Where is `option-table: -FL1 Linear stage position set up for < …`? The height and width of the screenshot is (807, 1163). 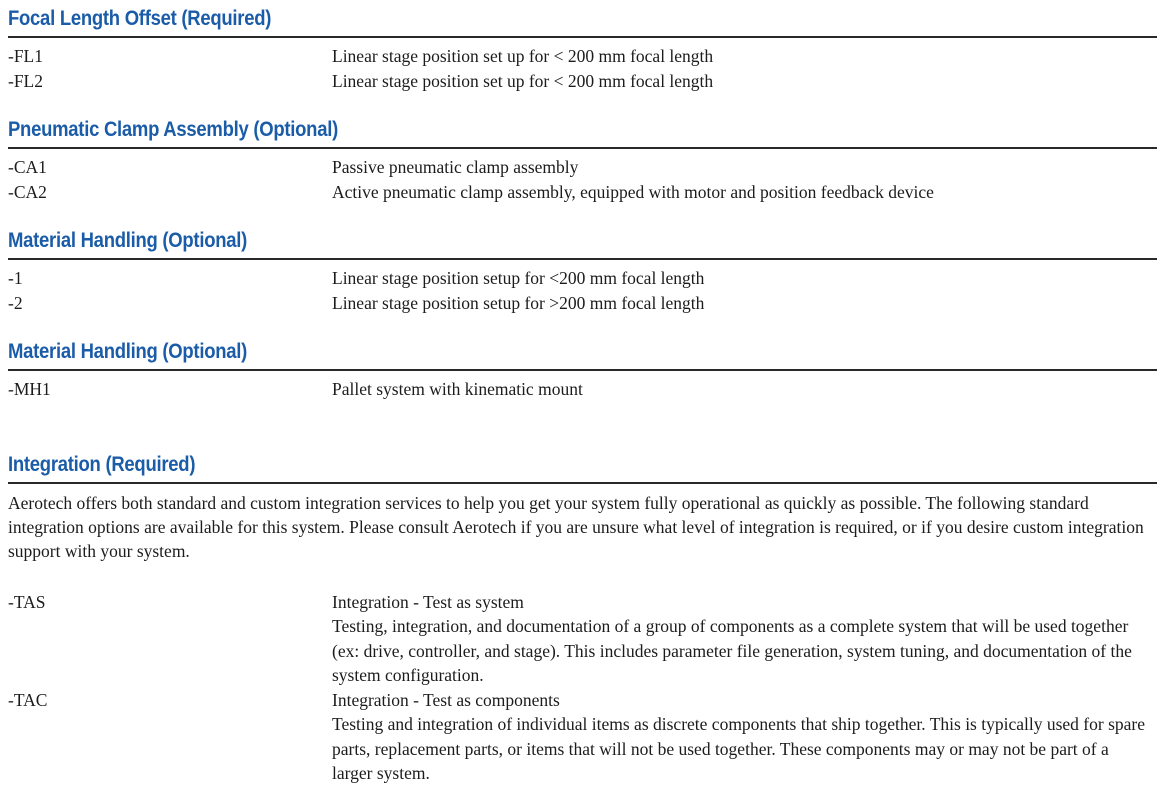 option-table: -FL1 Linear stage position set up for < … is located at coordinates (582, 68).